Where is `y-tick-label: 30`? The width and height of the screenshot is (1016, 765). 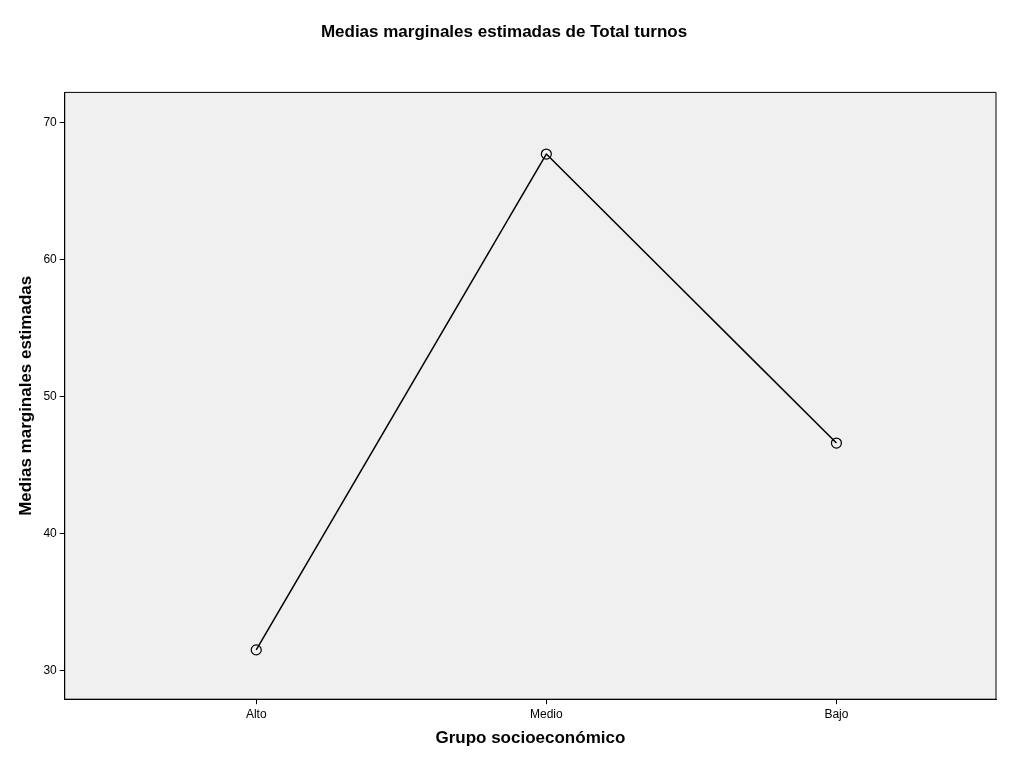 y-tick-label: 30 is located at coordinates (50, 669).